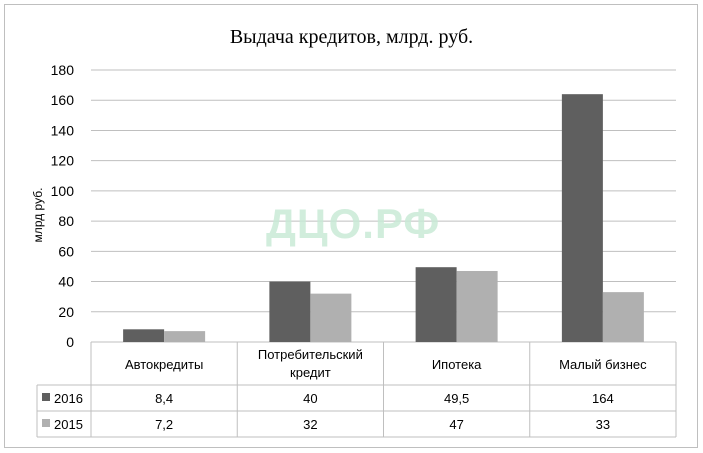 This screenshot has height=453, width=703. What do you see at coordinates (66, 251) in the screenshot?
I see `y-tick-label: 60` at bounding box center [66, 251].